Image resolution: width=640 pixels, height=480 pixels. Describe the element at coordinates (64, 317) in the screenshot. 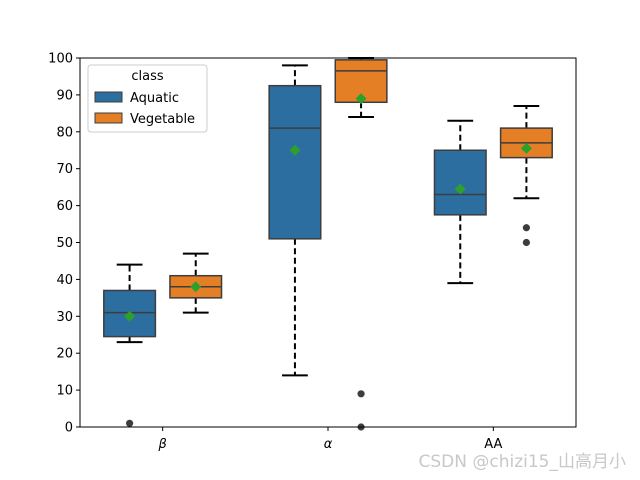

I see `y-tick-label: 30` at that location.